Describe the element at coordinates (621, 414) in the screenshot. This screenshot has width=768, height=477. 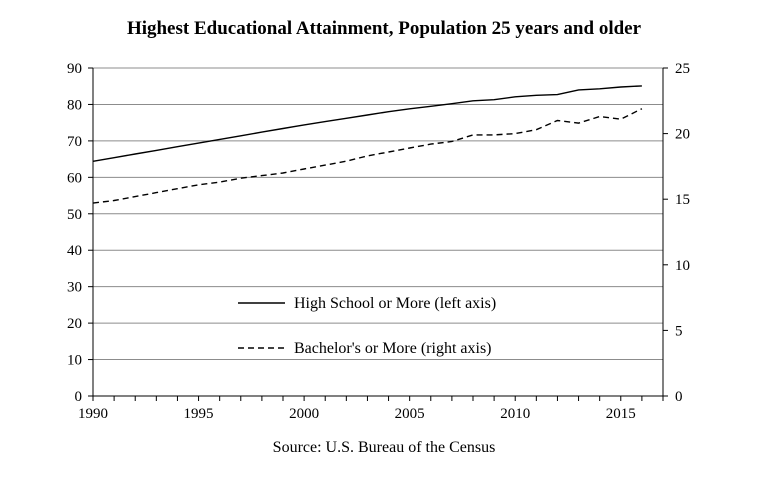
I see `x-tick-label: 2015` at that location.